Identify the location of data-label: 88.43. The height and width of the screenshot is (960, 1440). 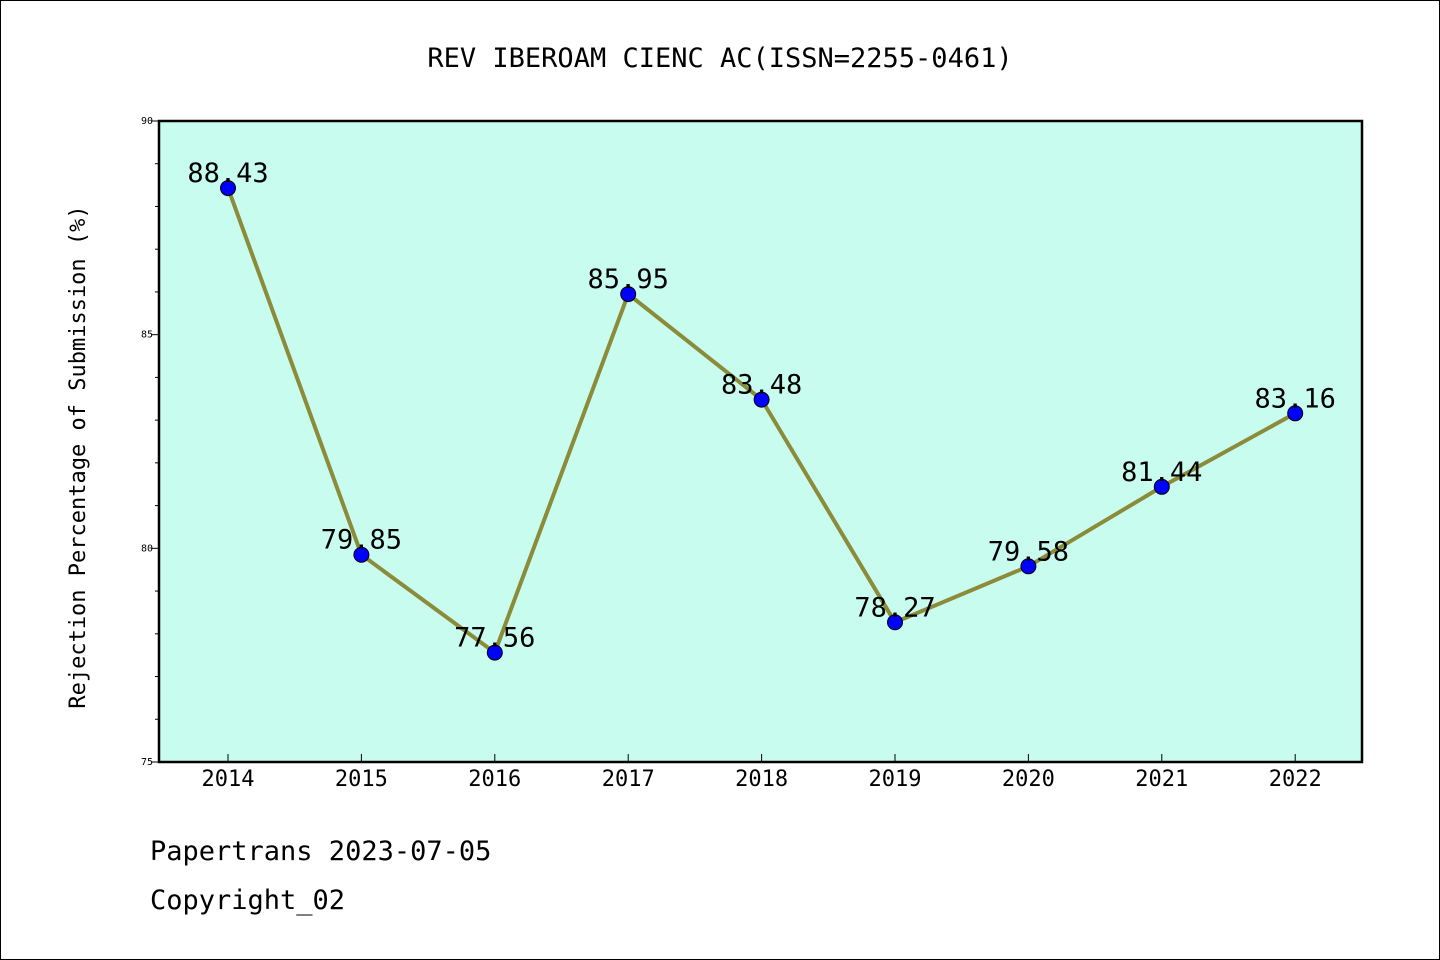
(227, 173).